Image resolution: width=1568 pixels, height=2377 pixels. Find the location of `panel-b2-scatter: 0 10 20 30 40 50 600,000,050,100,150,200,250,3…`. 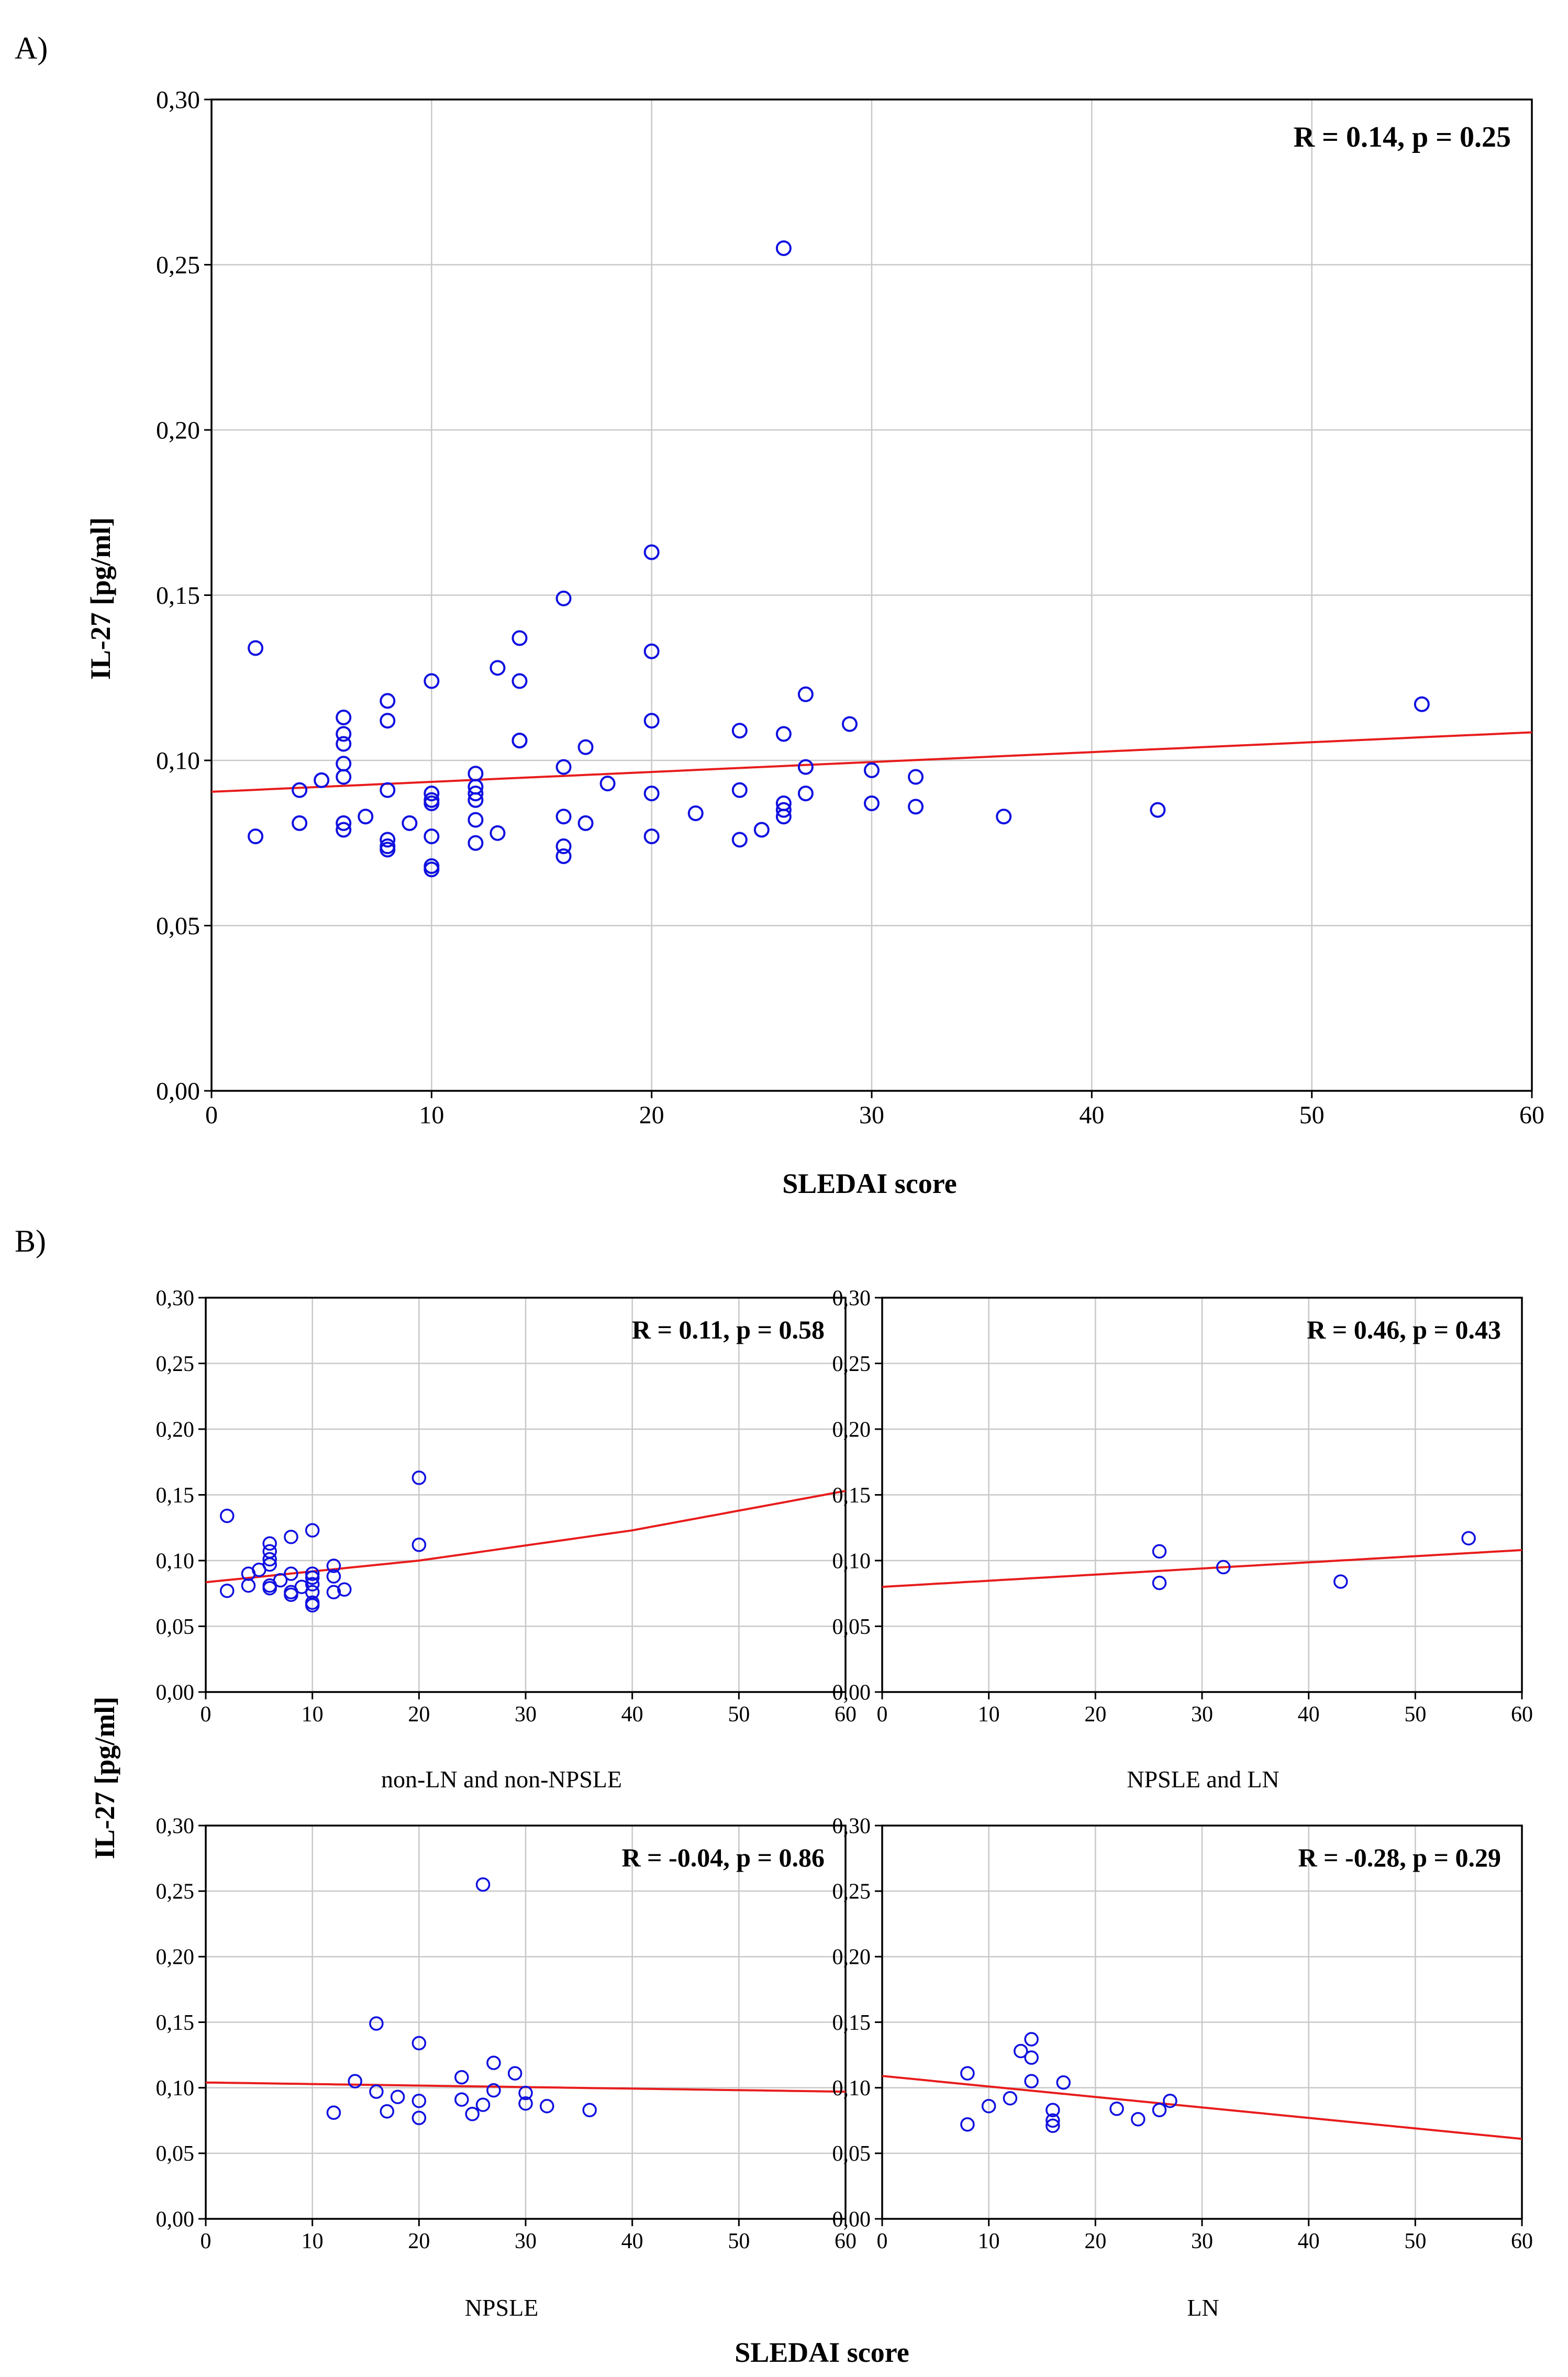

panel-b2-scatter: 0 10 20 30 40 50 600,000,050,100,150,200,250,3… is located at coordinates (1182, 1506).